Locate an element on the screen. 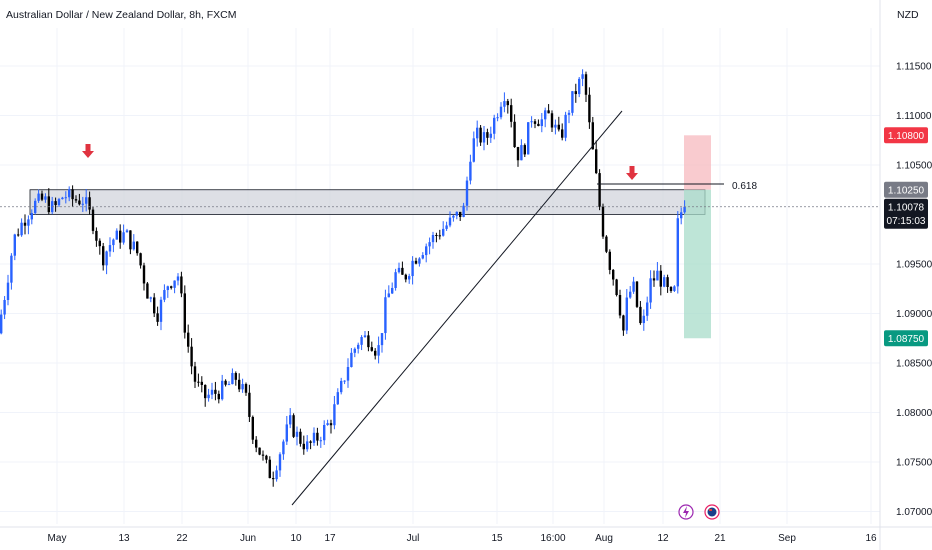 This screenshot has width=932, height=550. x-tick-label: 10 is located at coordinates (296, 538).